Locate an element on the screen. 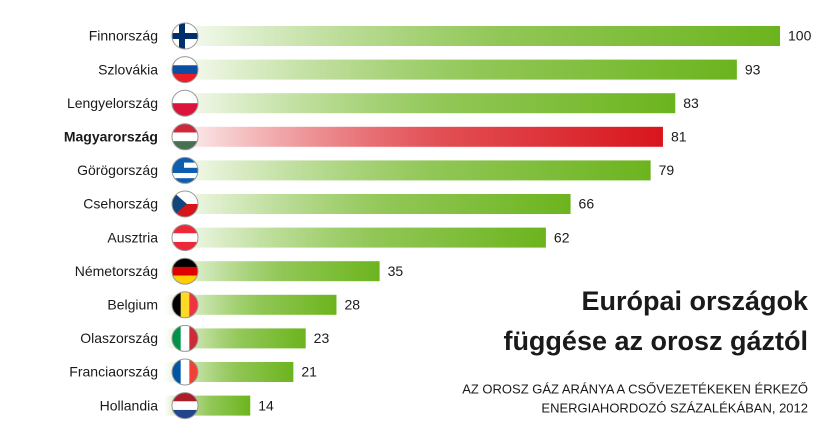  chart-title: Európai országok is located at coordinates (695, 301).